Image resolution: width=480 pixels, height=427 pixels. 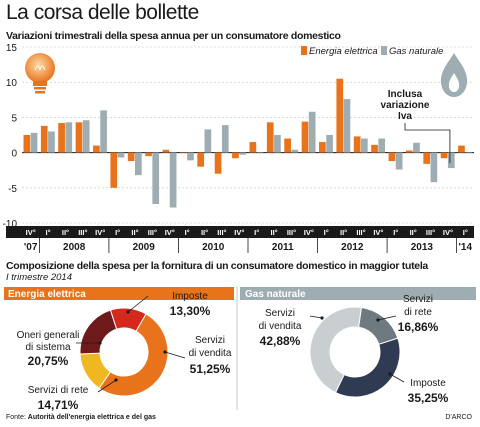 I want to click on label-oneri-2: di sistema, so click(x=47, y=347).